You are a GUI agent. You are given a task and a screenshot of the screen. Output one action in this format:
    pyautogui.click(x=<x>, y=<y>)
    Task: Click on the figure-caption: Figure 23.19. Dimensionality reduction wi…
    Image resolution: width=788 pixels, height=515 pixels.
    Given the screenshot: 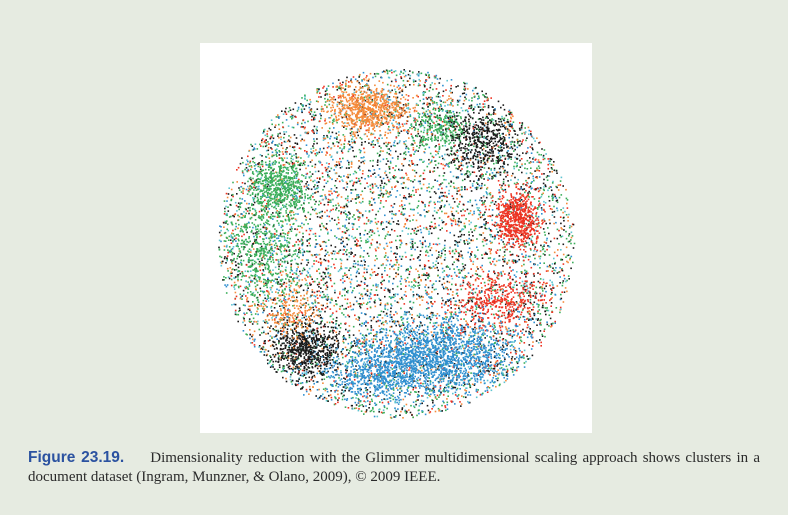 What is the action you would take?
    pyautogui.click(x=394, y=467)
    